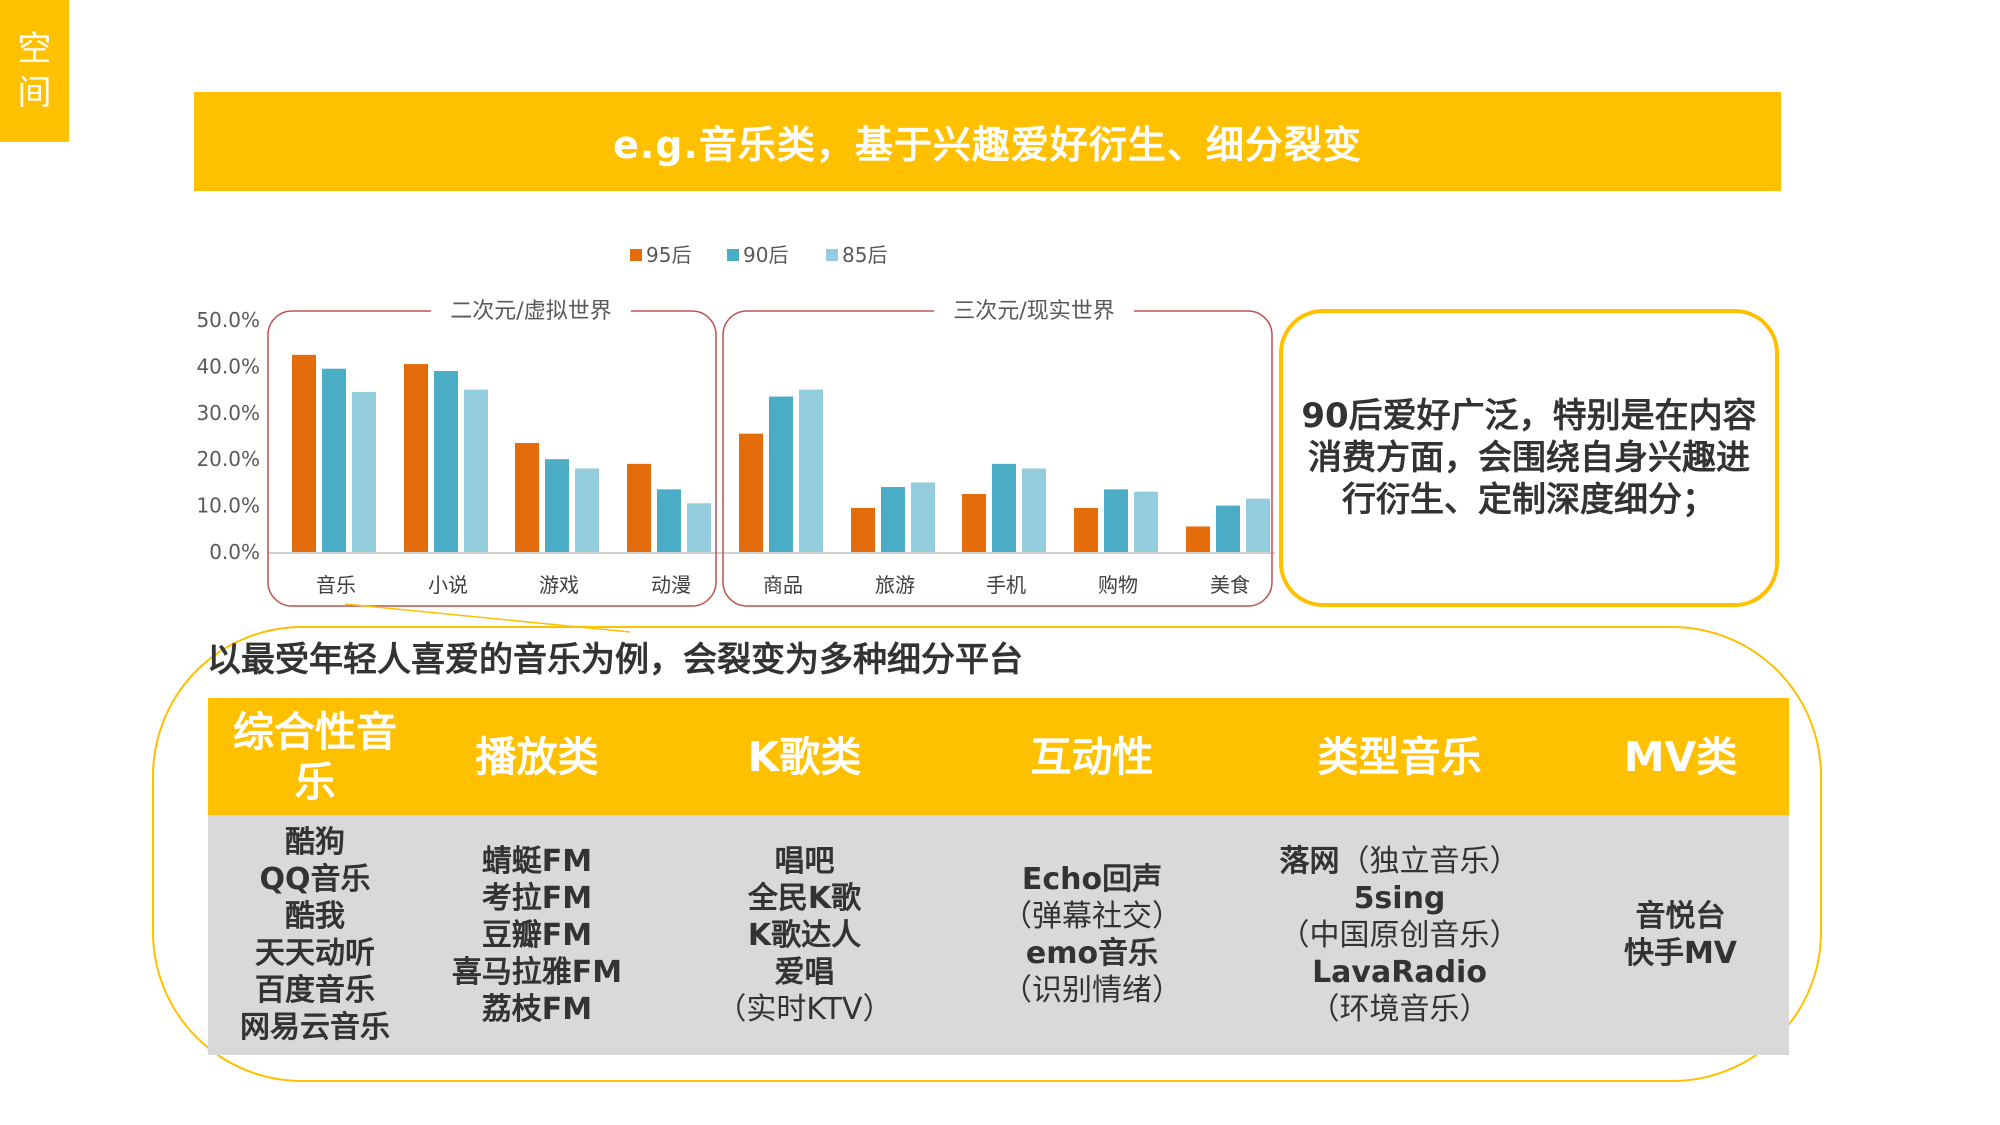 This screenshot has width=2000, height=1125. Describe the element at coordinates (234, 552) in the screenshot. I see `y-tick-label: 0.0%` at that location.